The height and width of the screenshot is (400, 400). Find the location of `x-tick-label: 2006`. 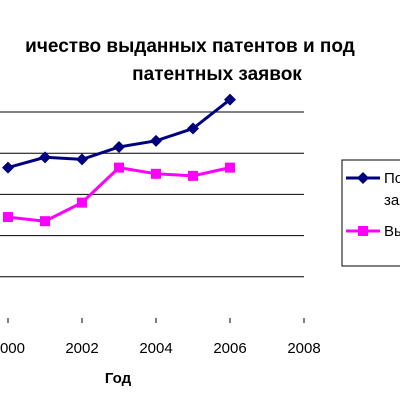

x-tick-label: 2006 is located at coordinates (229, 348).